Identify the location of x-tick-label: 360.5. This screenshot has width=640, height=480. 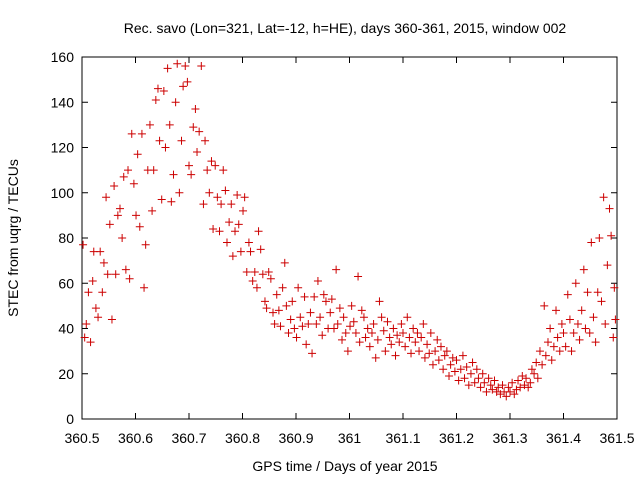
(81, 438).